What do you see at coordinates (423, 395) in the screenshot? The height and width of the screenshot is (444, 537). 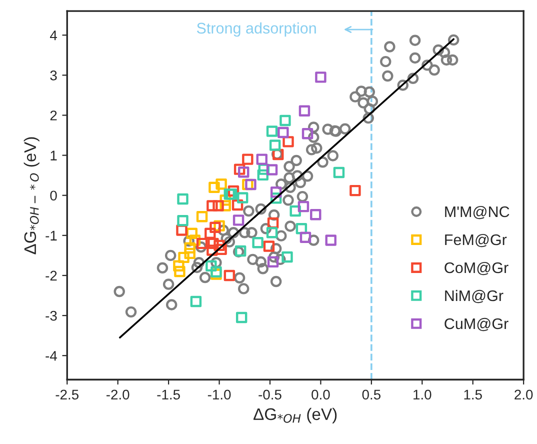 I see `x-tick-label: 1.0` at bounding box center [423, 395].